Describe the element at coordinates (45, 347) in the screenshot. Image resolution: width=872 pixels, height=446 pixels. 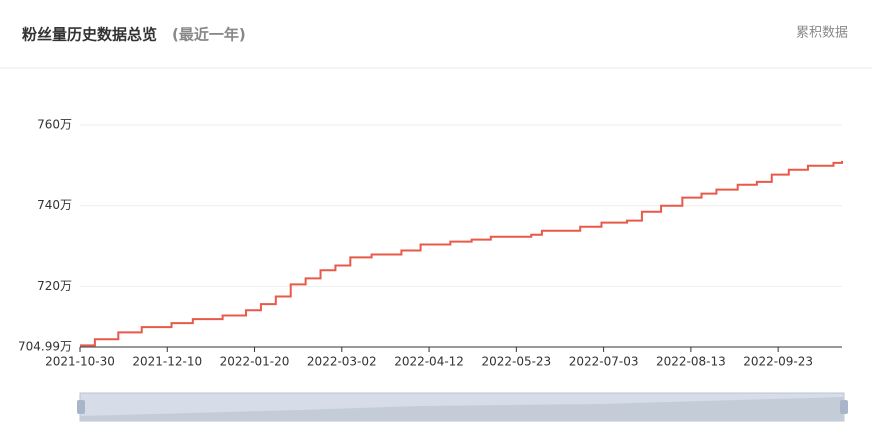
I see `y-tick-label: 704.99万` at that location.